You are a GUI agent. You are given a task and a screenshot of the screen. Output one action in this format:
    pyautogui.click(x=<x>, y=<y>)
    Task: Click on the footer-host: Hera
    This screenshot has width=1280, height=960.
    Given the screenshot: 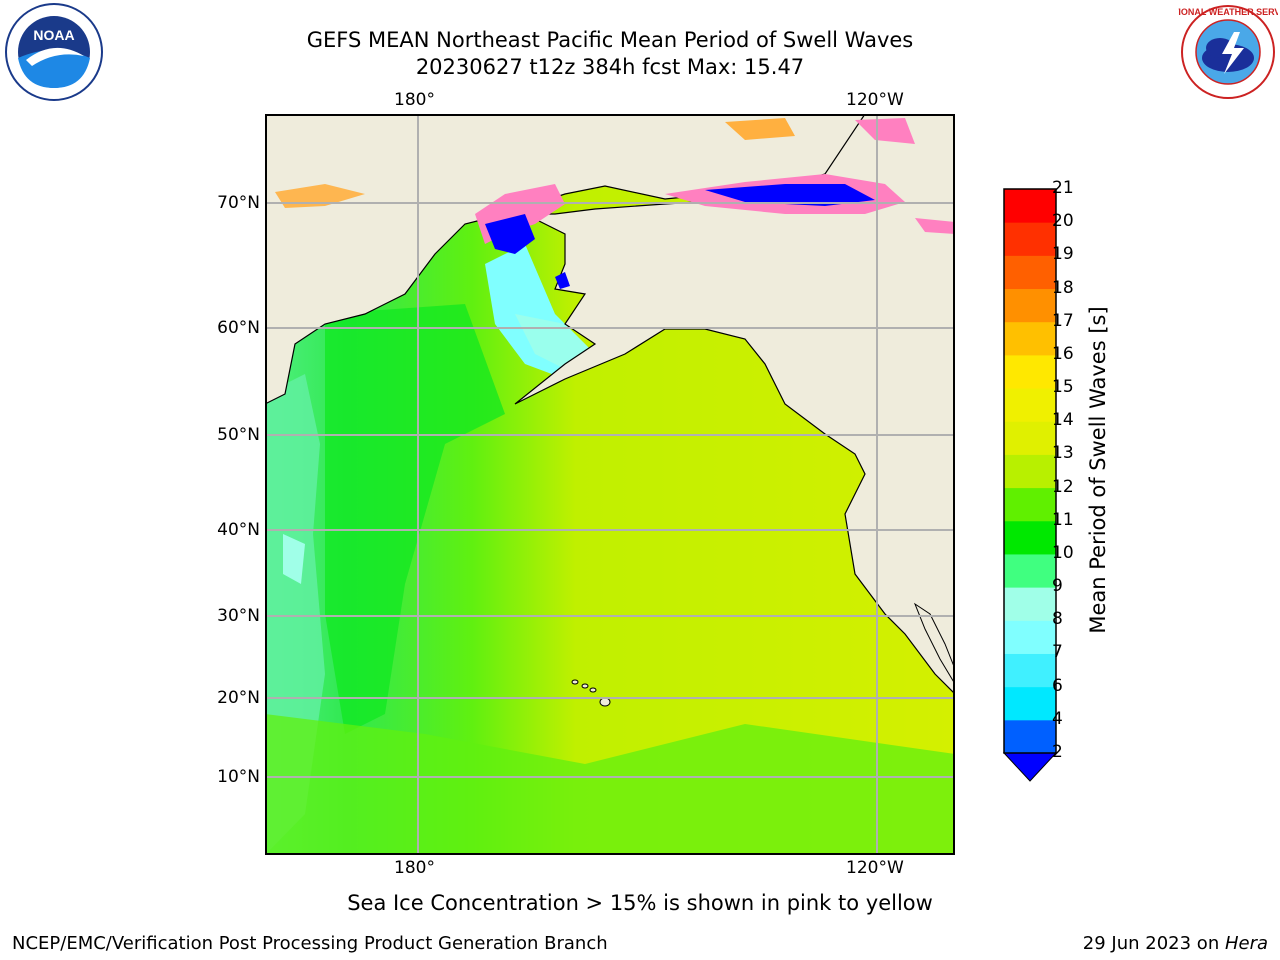 What is the action you would take?
    pyautogui.click(x=1246, y=943)
    